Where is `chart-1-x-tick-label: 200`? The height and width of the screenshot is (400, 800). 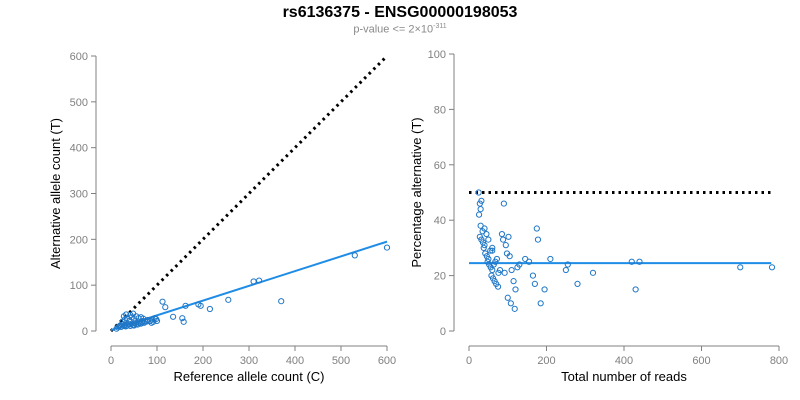
chart-1-x-tick-label: 200 is located at coordinates (546, 361).